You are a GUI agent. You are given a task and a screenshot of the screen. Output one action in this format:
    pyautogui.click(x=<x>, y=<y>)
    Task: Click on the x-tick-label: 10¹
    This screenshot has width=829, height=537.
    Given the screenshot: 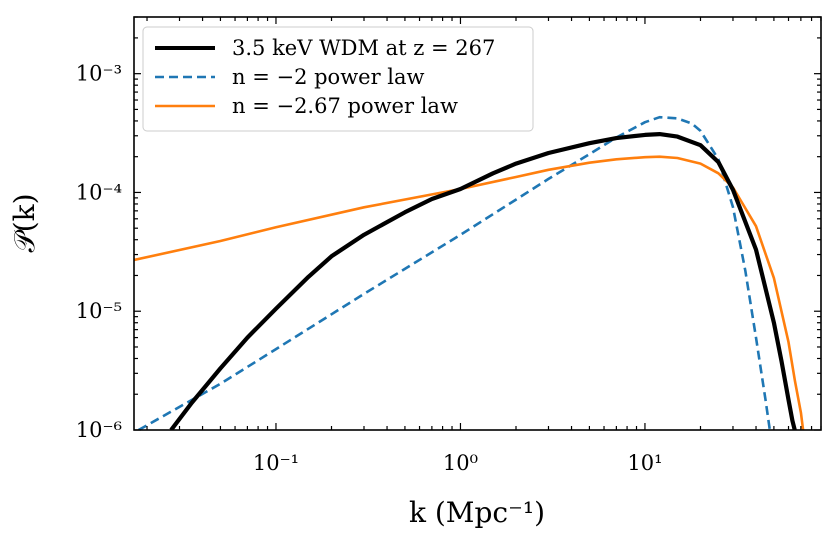 What is the action you would take?
    pyautogui.click(x=644, y=463)
    